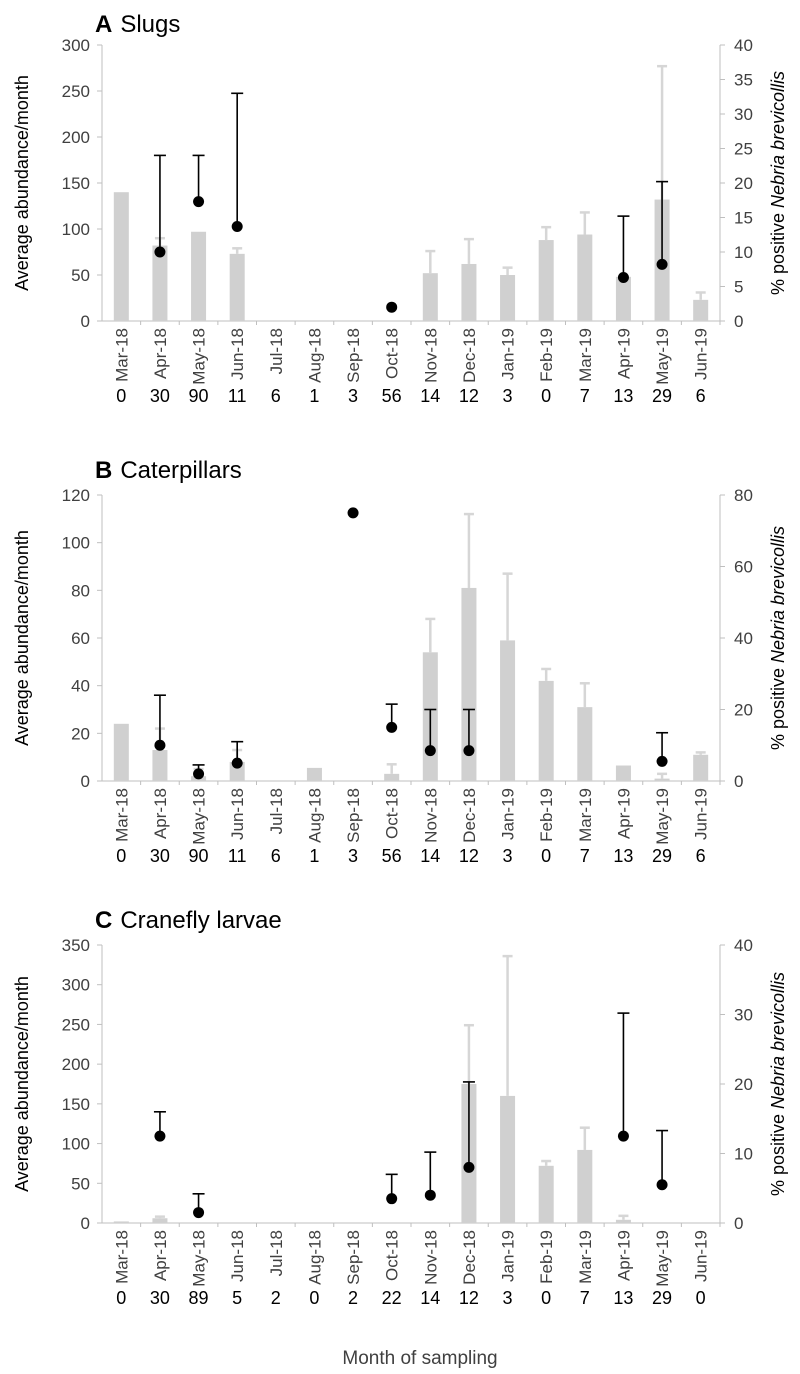  What do you see at coordinates (160, 353) in the screenshot?
I see `x-tick-label: Apr-18` at bounding box center [160, 353].